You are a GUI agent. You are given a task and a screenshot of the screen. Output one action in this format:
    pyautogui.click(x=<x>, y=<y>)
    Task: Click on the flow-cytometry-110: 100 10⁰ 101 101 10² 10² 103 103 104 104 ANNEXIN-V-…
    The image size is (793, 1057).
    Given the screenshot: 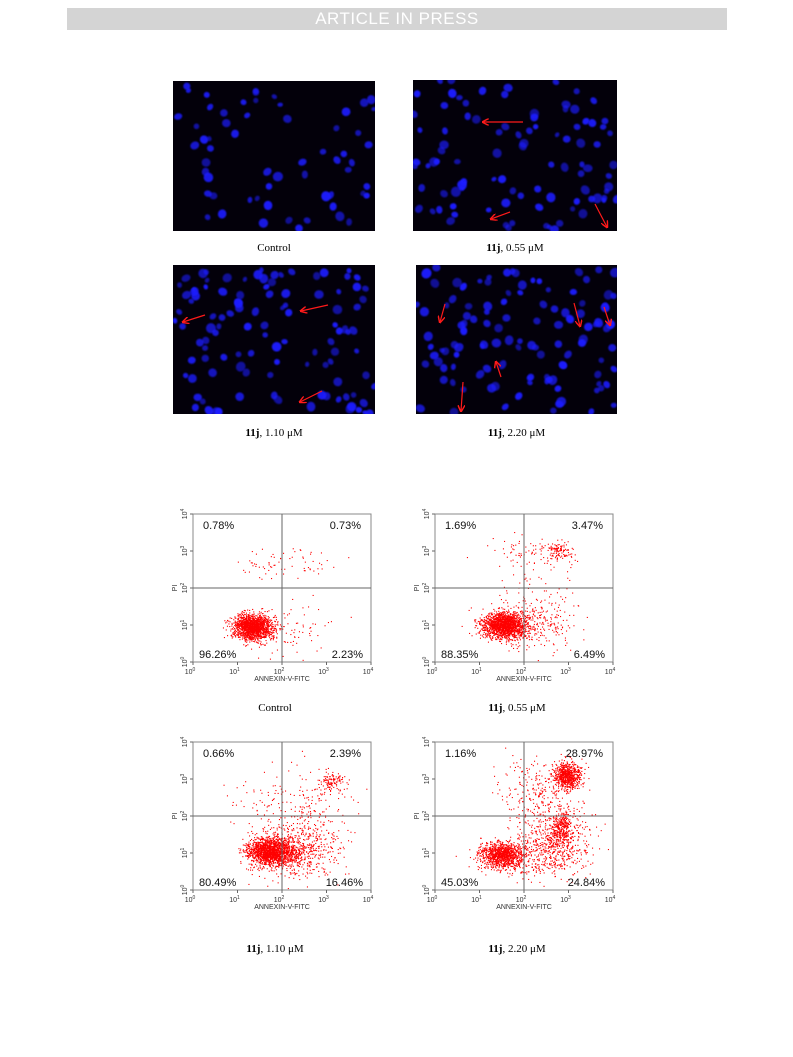 What is the action you would take?
    pyautogui.click(x=275, y=827)
    